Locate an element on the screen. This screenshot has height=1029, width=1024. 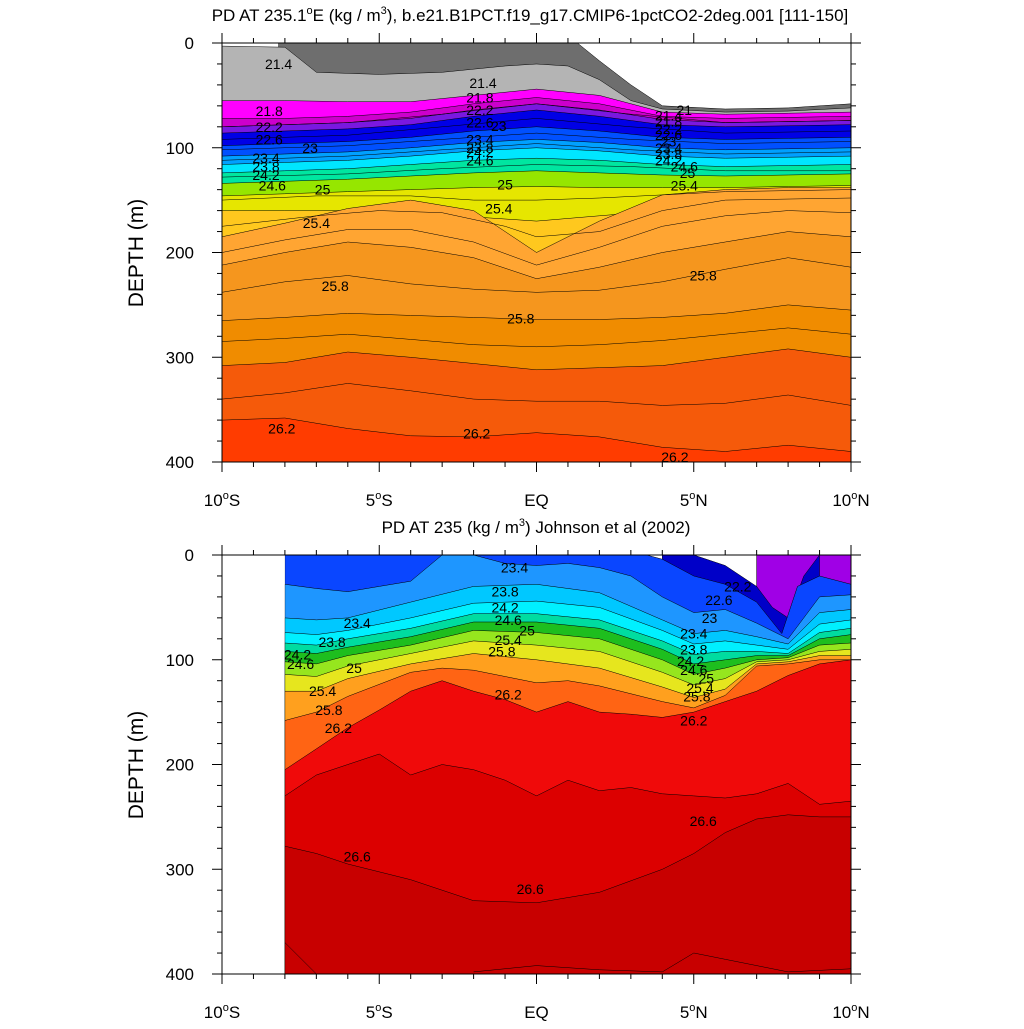
contour-lines-observations is located at coordinates (567, 958).